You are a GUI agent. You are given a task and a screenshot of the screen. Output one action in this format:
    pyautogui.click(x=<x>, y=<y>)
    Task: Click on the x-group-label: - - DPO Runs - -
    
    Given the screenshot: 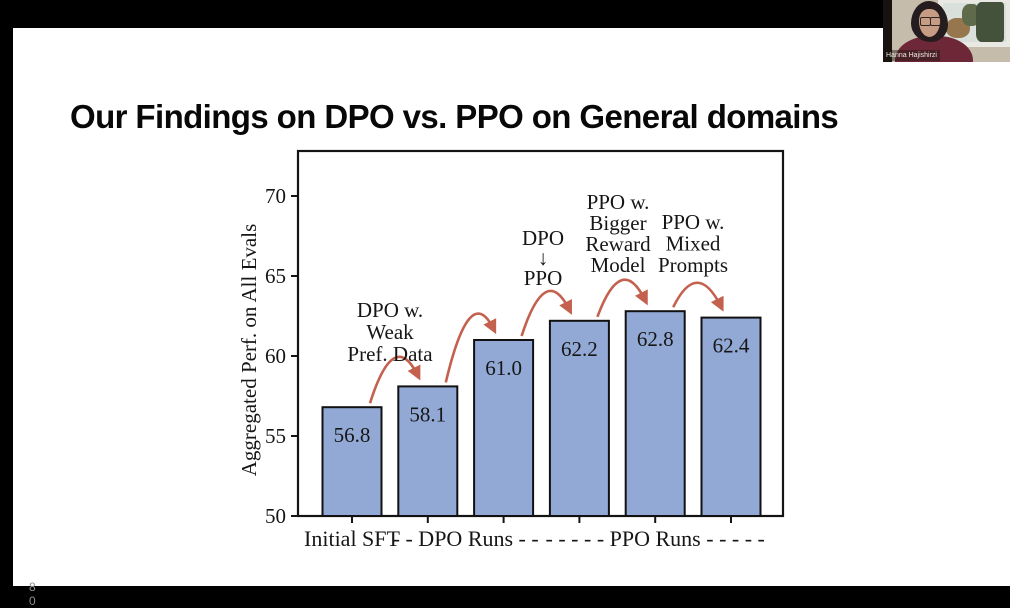 What is the action you would take?
    pyautogui.click(x=466, y=538)
    